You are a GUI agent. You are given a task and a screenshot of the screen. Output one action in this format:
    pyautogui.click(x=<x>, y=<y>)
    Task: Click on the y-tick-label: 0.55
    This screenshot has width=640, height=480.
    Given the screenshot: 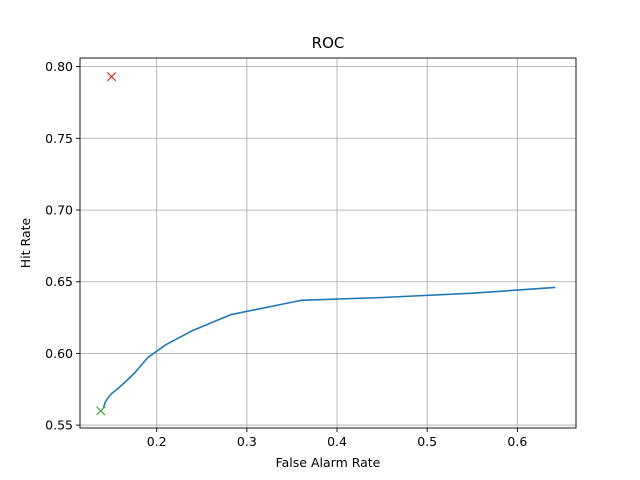 What is the action you would take?
    pyautogui.click(x=59, y=425)
    